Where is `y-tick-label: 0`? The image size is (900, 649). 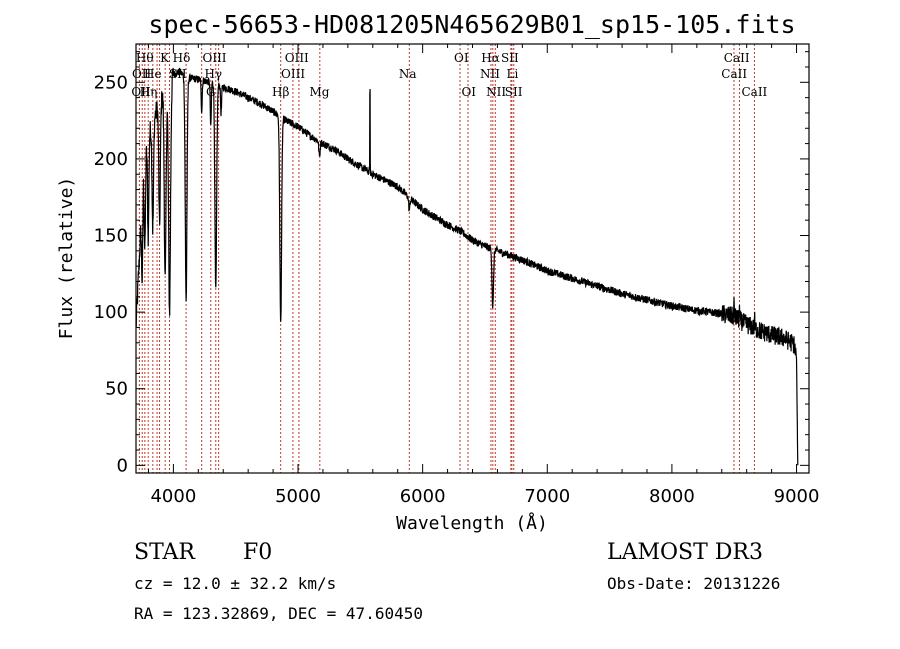
y-tick-label: 0 is located at coordinates (122, 465).